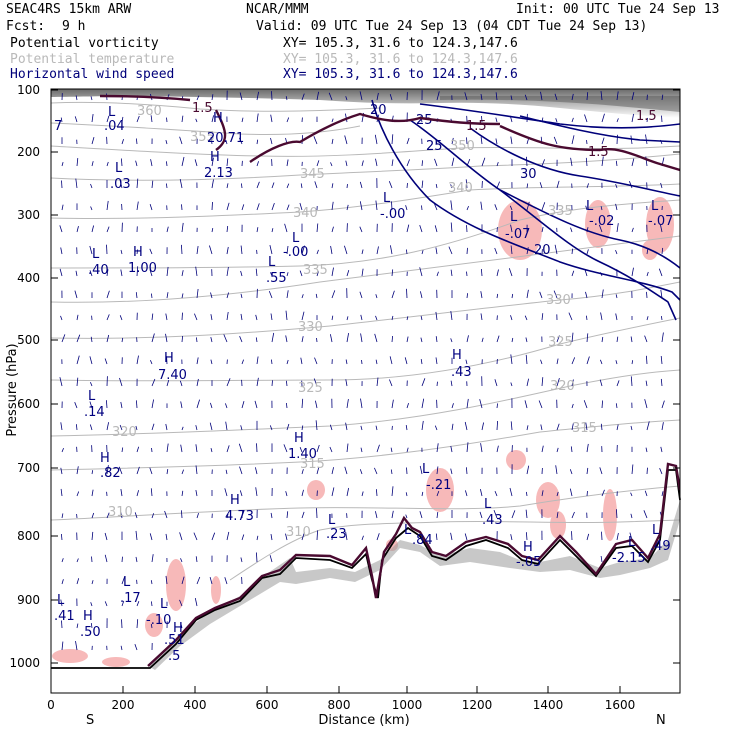 The width and height of the screenshot is (740, 740). Describe the element at coordinates (110, 473) in the screenshot. I see `extremum-value: .82` at that location.